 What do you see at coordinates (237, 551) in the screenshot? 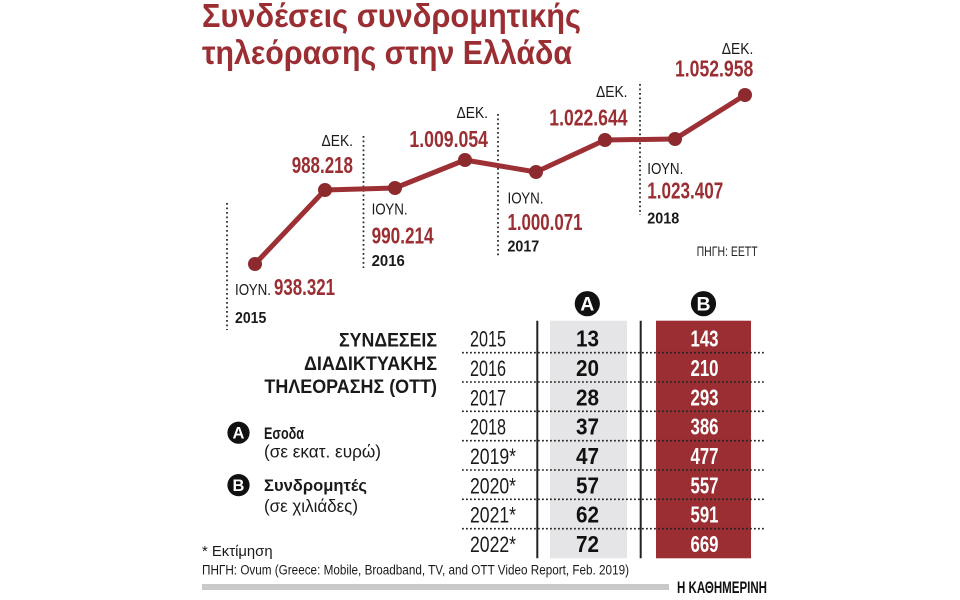
I see `svg-text: * Εκτίμηση` at bounding box center [237, 551].